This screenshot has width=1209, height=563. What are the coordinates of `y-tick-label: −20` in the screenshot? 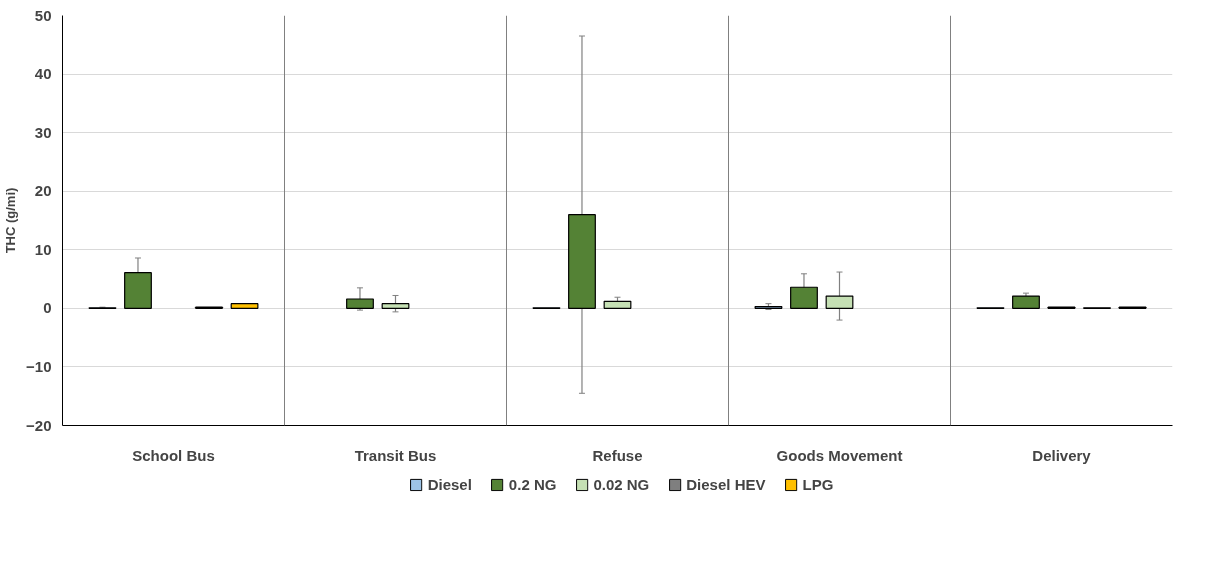 It's located at (39, 425).